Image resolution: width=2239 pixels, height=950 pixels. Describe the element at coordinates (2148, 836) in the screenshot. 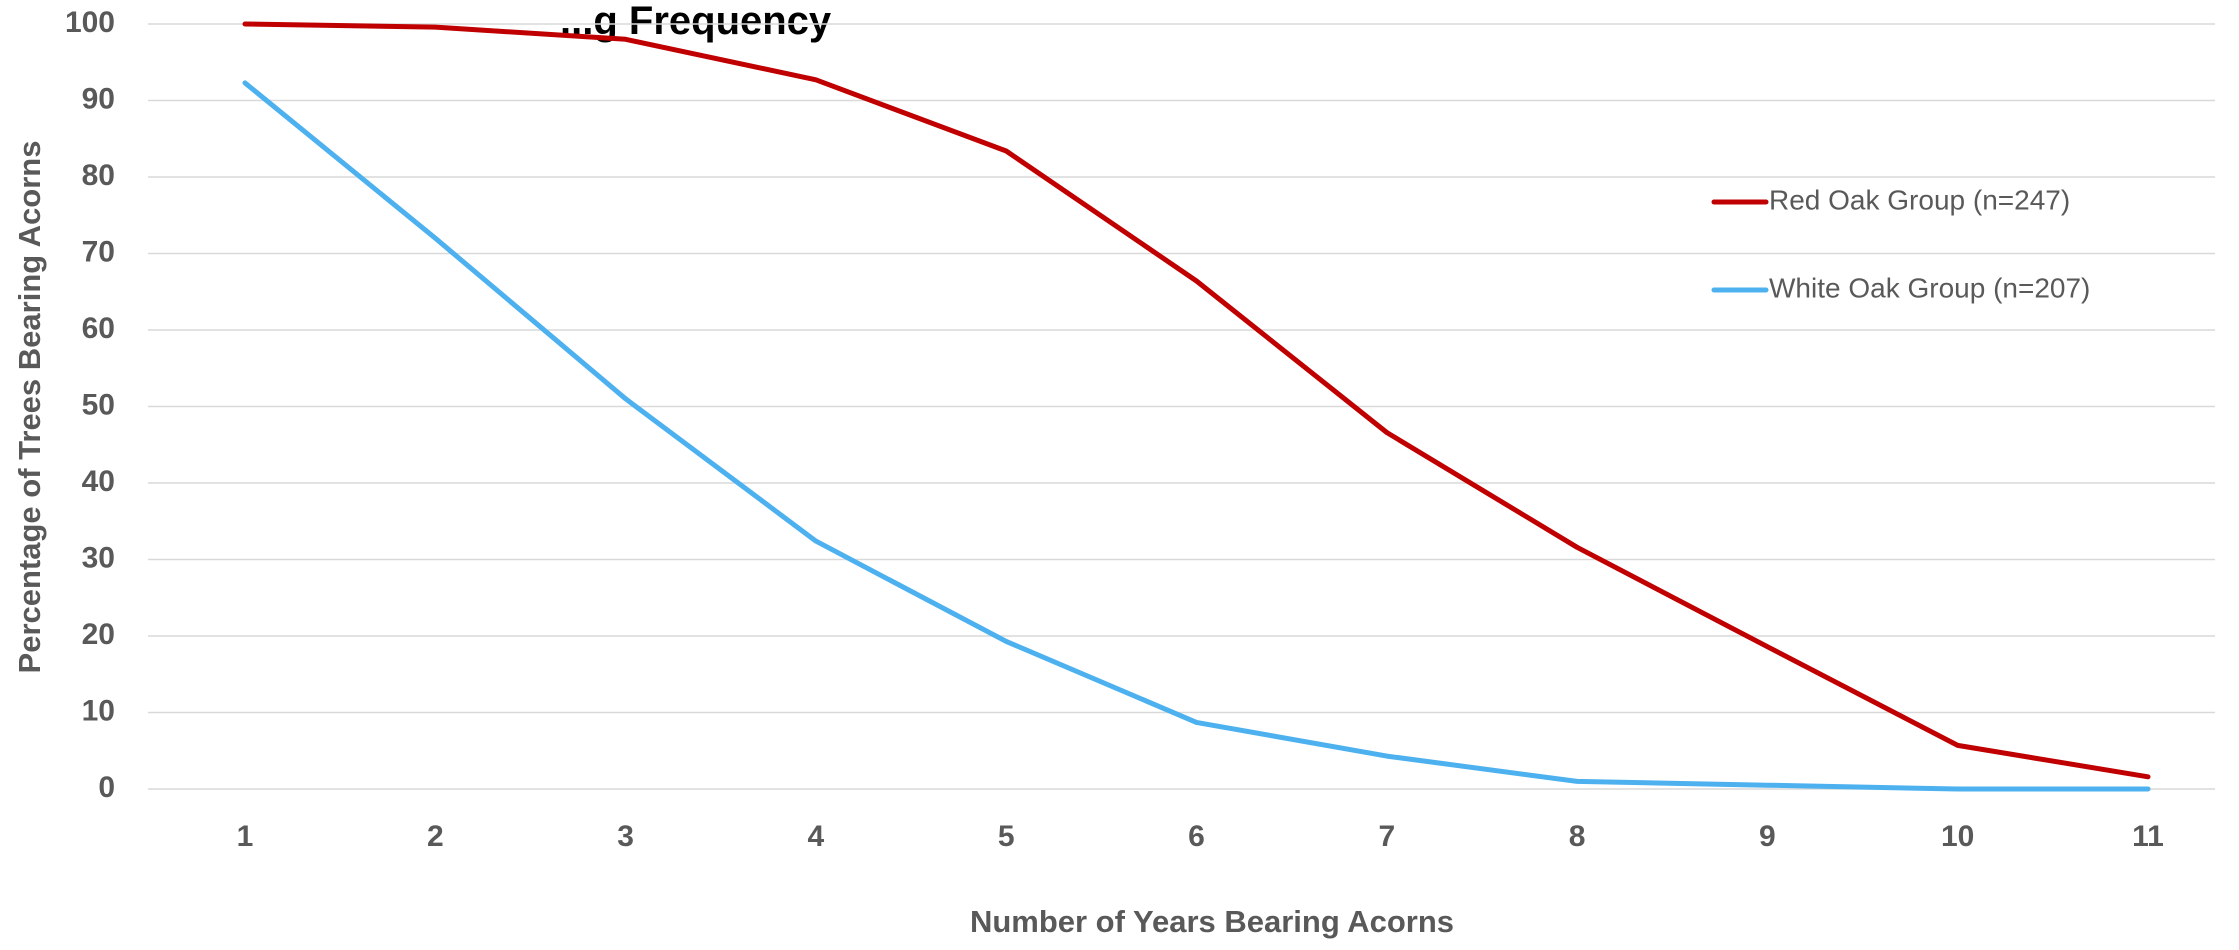

I see `x-tick-label: 11` at that location.